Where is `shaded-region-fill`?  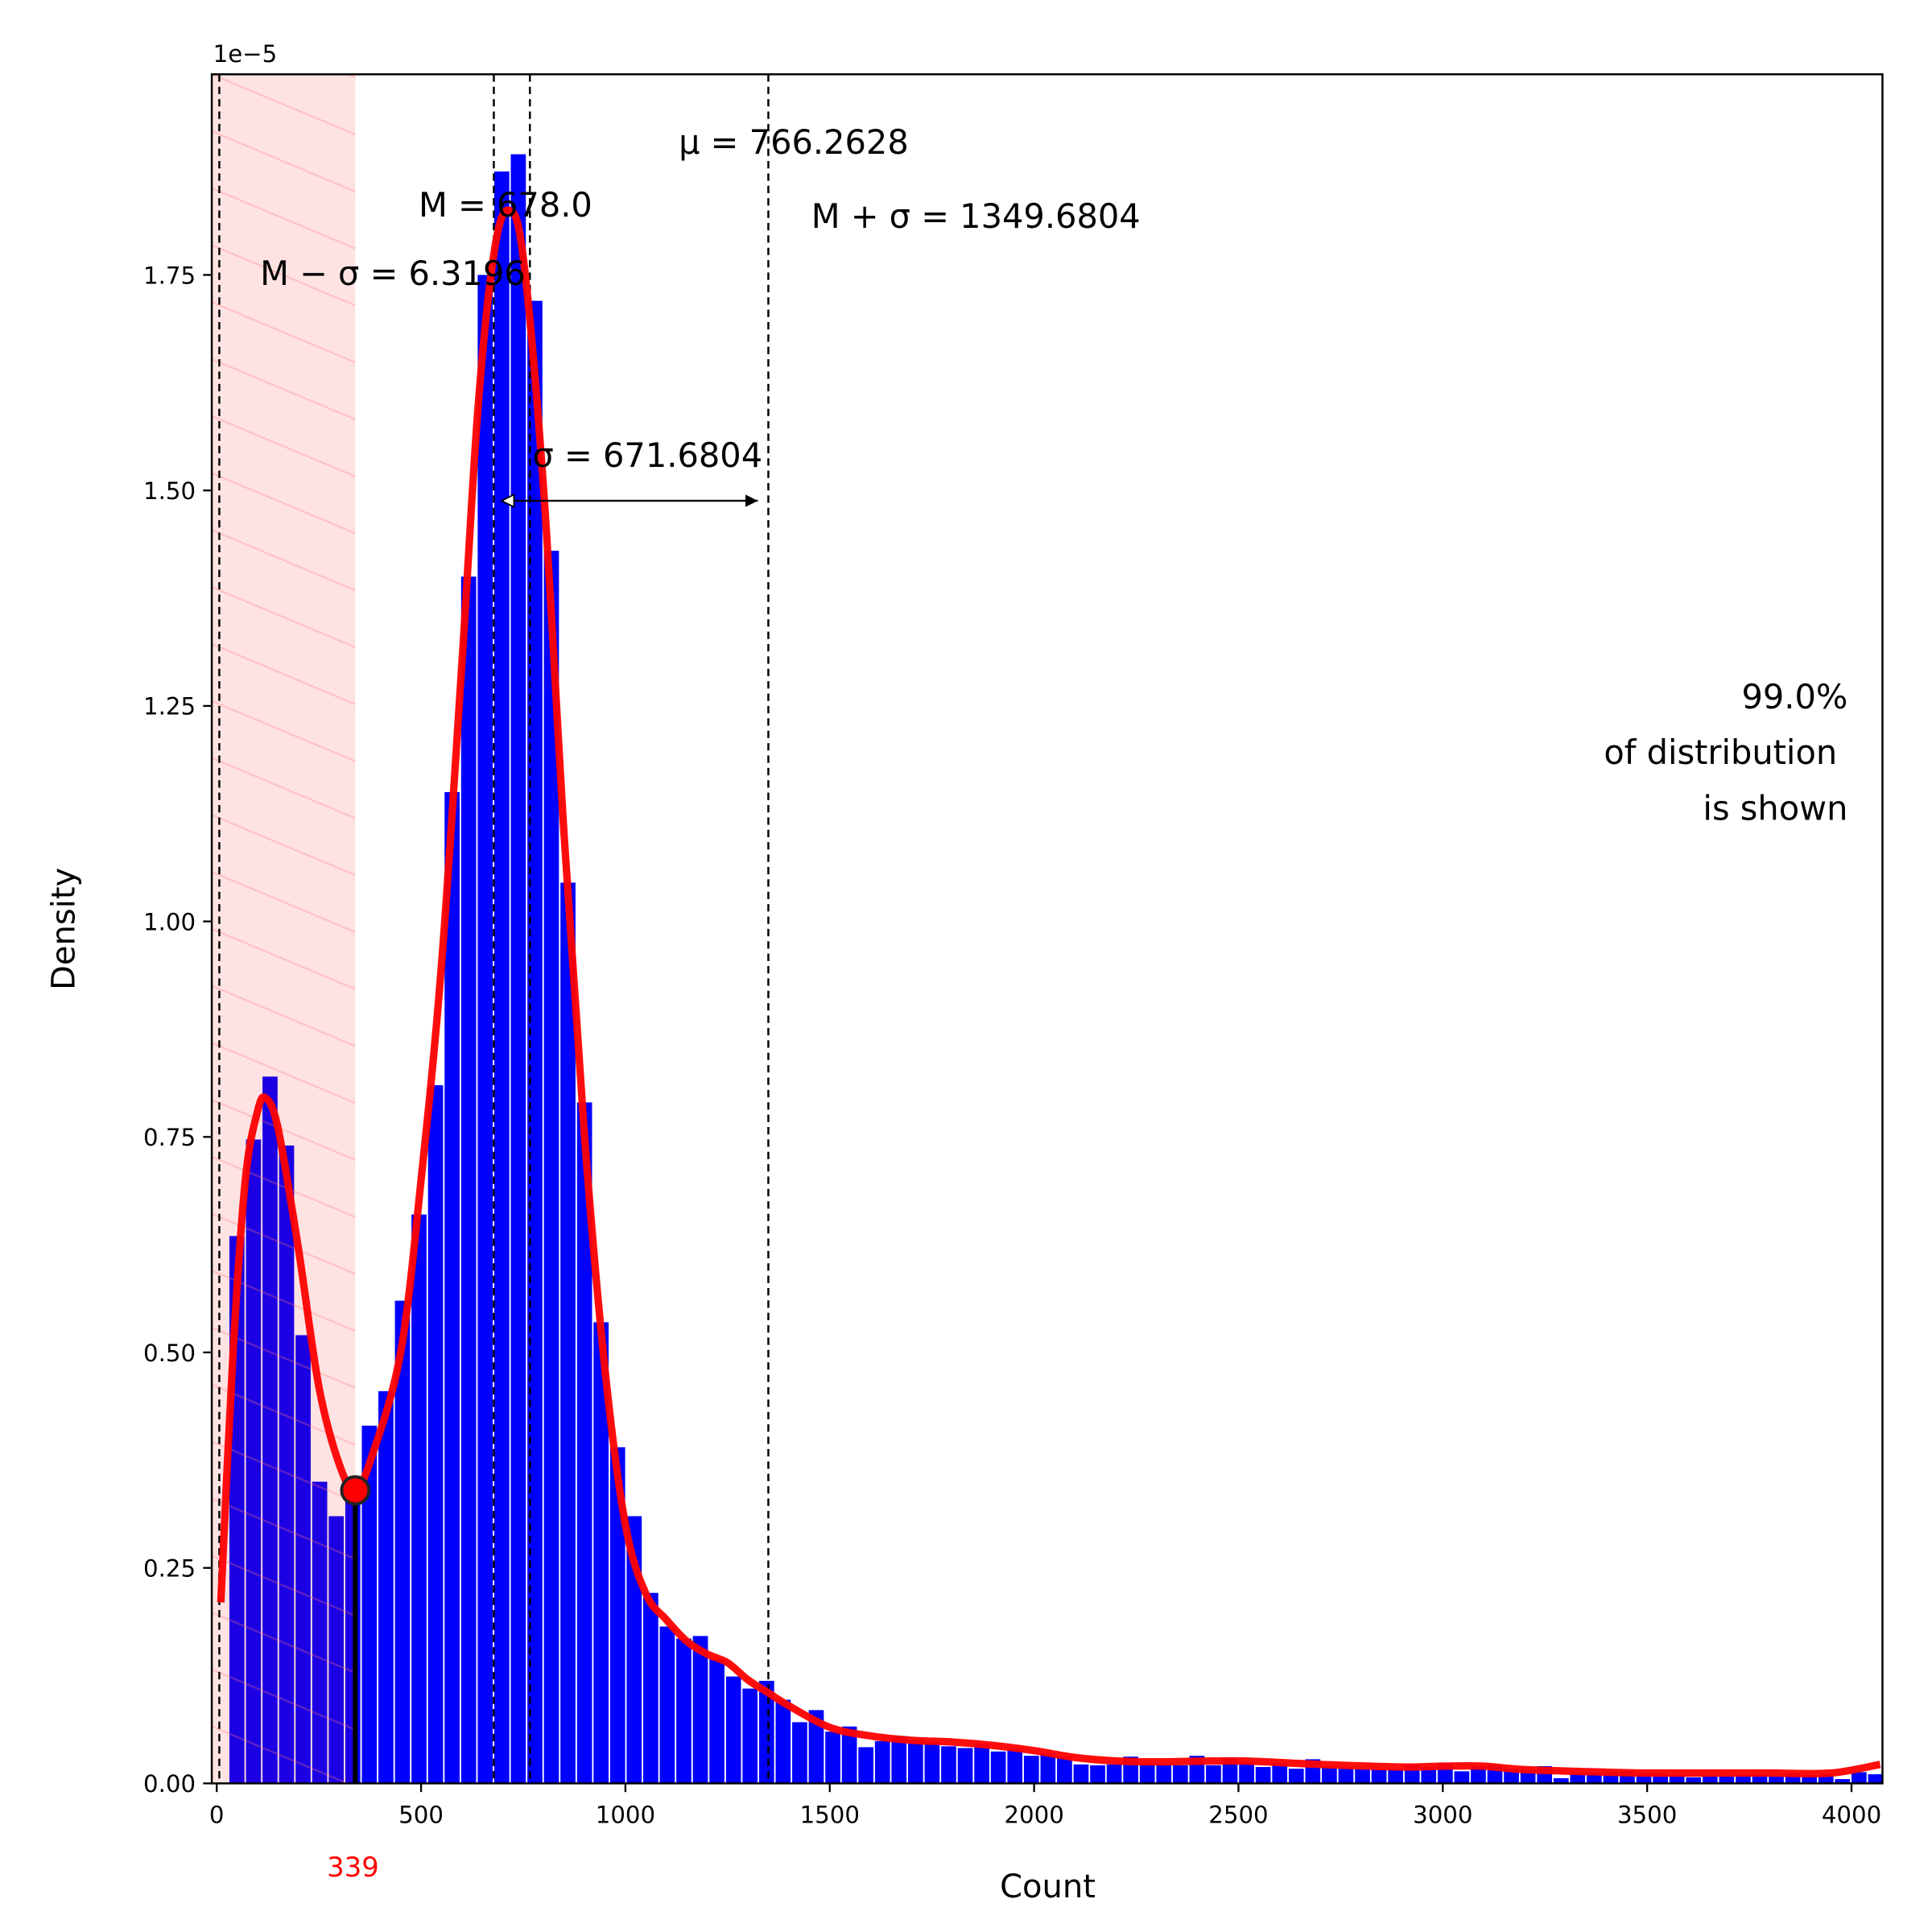 shaded-region-fill is located at coordinates (284, 929).